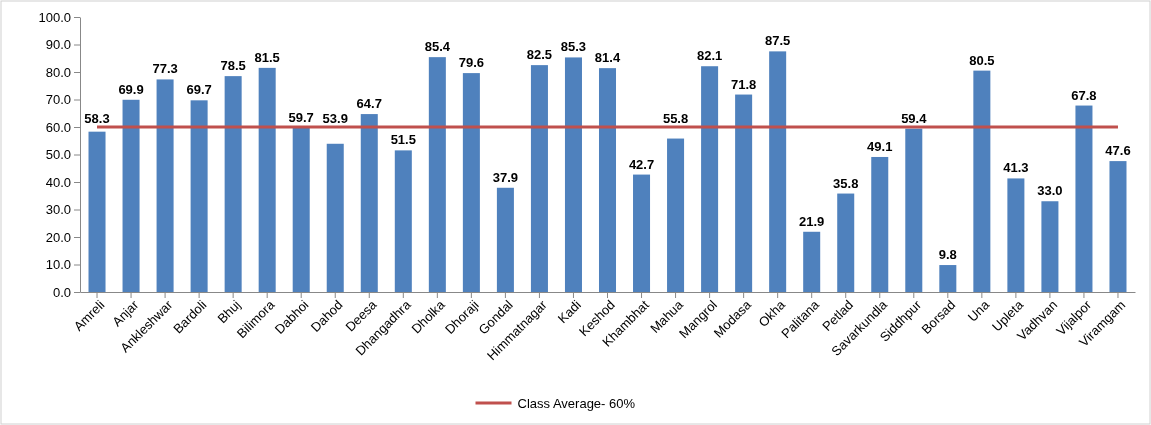 The width and height of the screenshot is (1151, 425). I want to click on data-label: 82.5, so click(539, 55).